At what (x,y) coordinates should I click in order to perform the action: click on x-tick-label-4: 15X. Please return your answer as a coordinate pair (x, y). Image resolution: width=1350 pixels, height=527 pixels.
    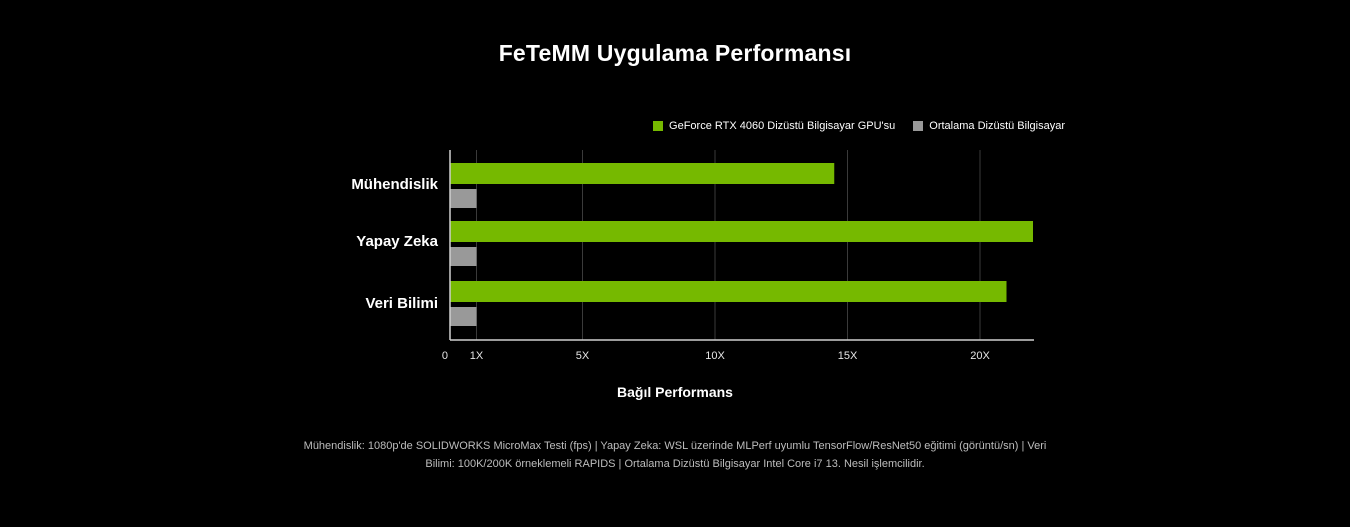
    Looking at the image, I should click on (848, 356).